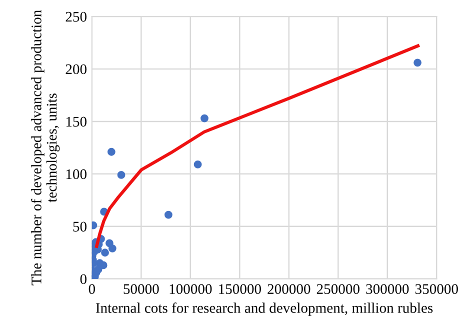  I want to click on y-tick-label: 150, so click(76, 121).